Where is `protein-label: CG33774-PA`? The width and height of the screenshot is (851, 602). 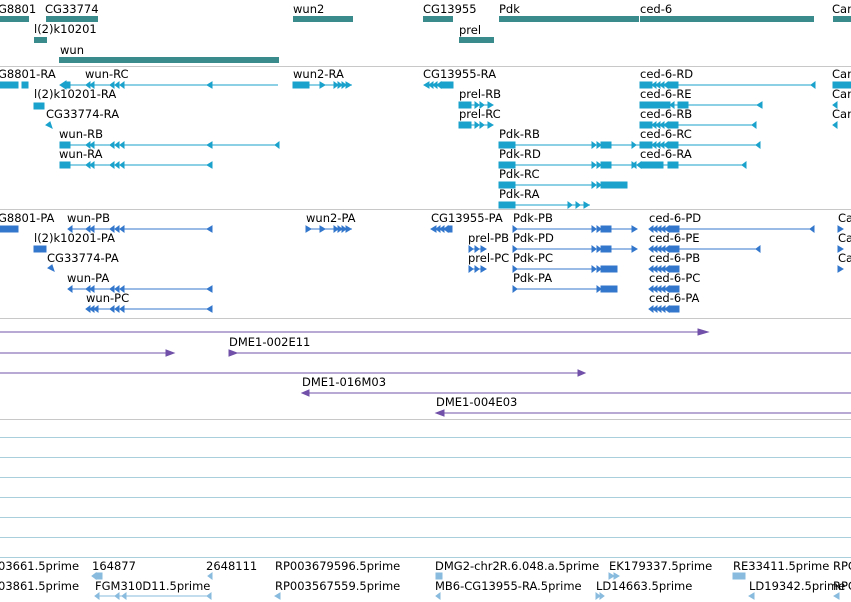 protein-label: CG33774-PA is located at coordinates (83, 258).